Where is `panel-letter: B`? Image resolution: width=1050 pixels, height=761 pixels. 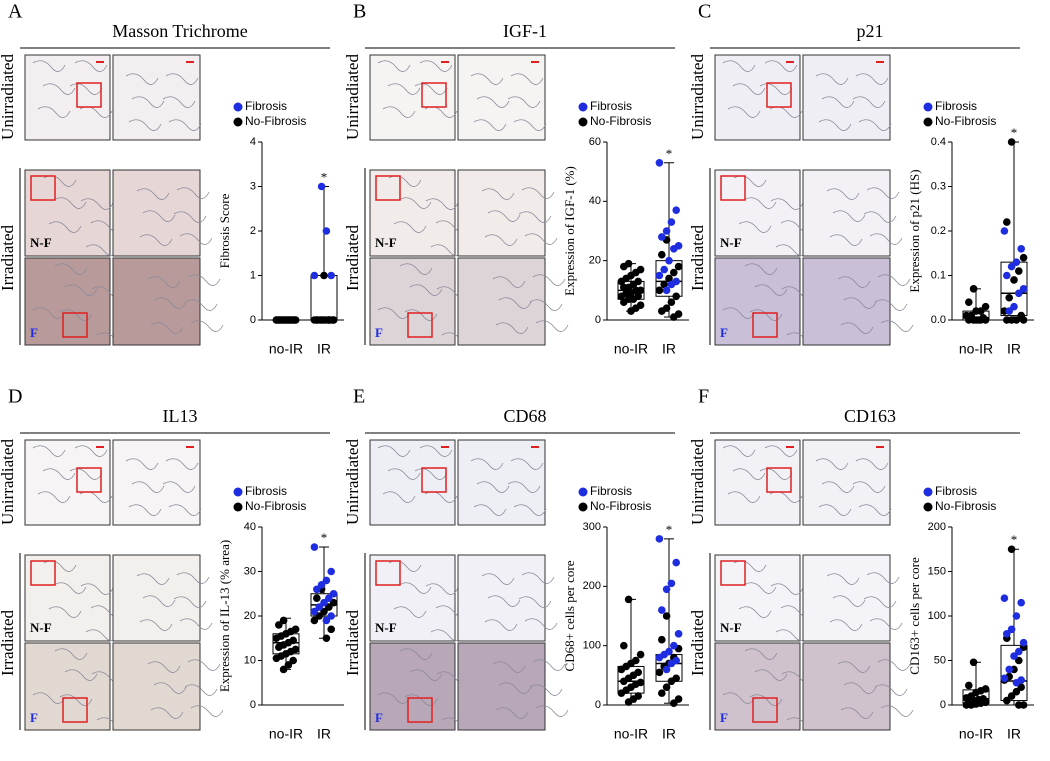
panel-letter: B is located at coordinates (359, 12).